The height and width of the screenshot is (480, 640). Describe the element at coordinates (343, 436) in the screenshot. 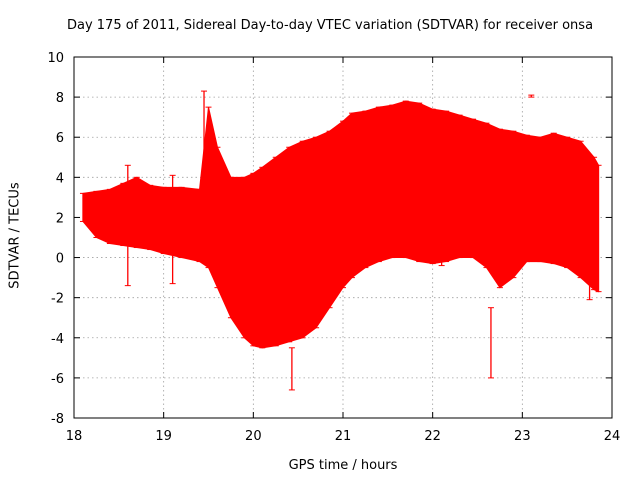

I see `x-tick-label: 21` at that location.